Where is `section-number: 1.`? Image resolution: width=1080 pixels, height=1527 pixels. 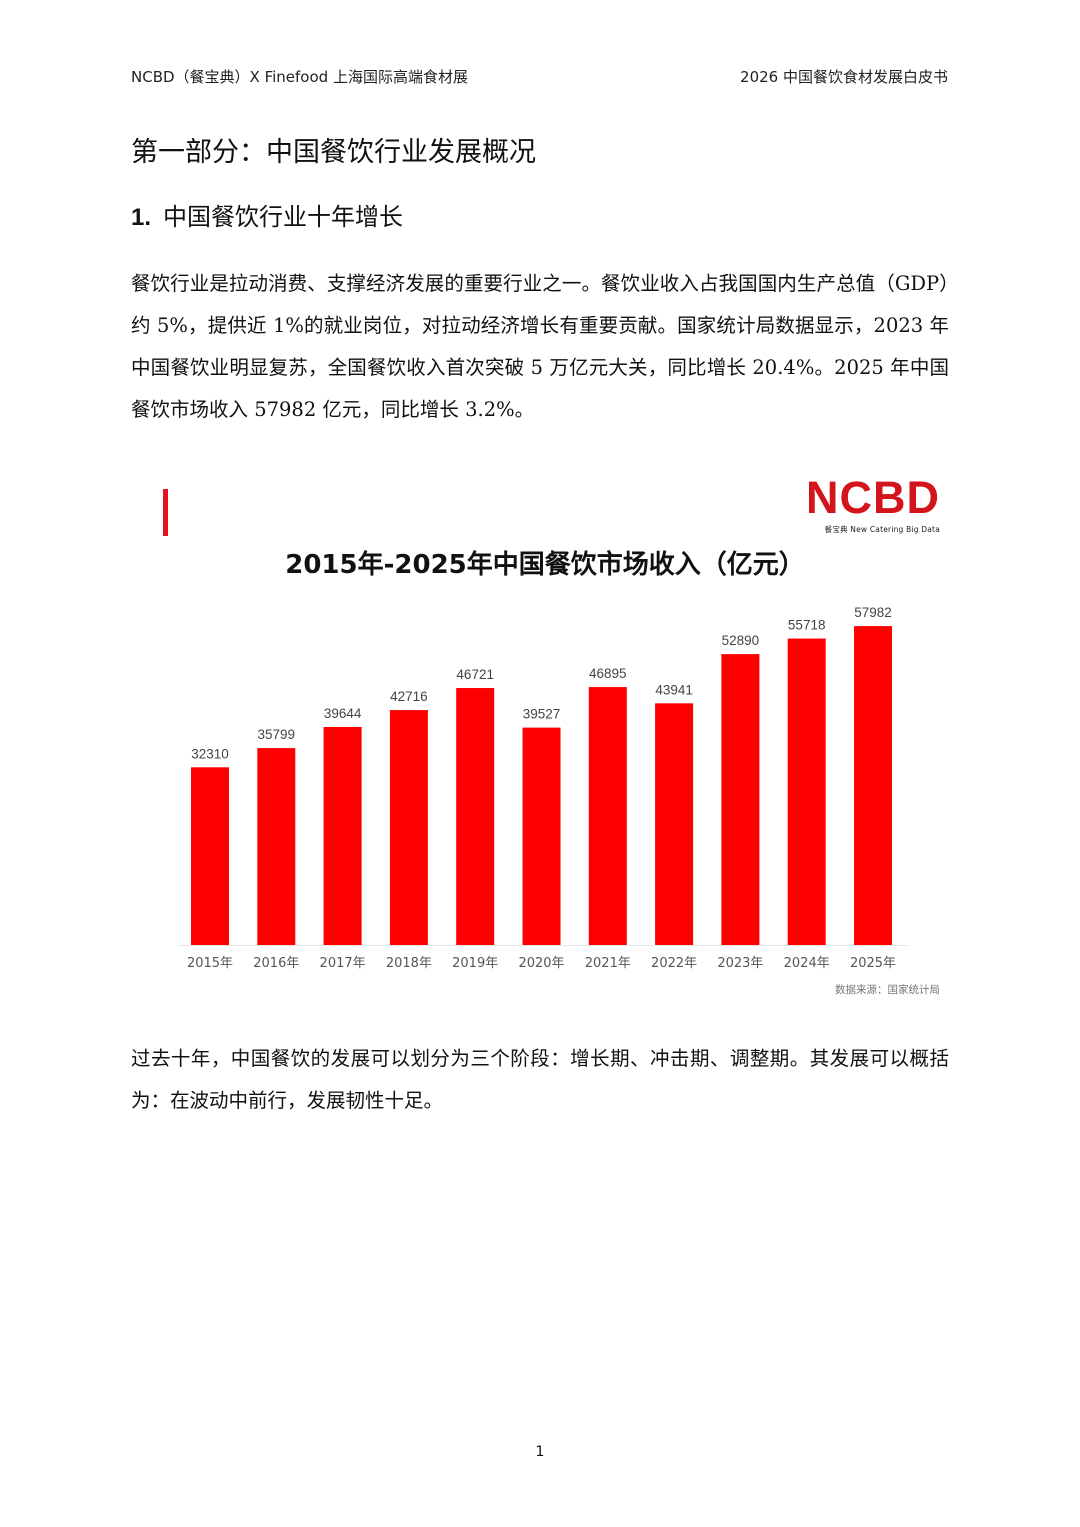
section-number: 1. is located at coordinates (141, 217).